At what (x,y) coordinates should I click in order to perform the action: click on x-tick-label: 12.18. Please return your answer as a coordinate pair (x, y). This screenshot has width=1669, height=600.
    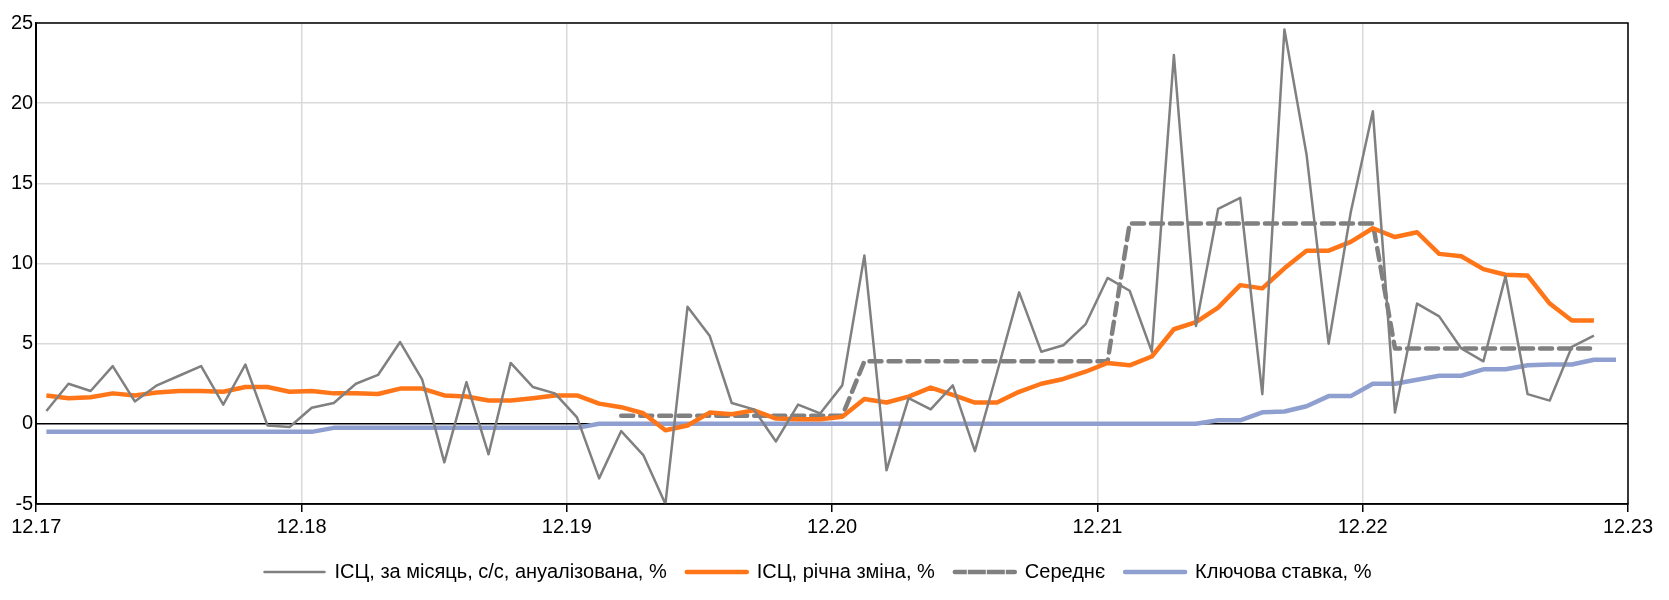
    Looking at the image, I should click on (301, 525).